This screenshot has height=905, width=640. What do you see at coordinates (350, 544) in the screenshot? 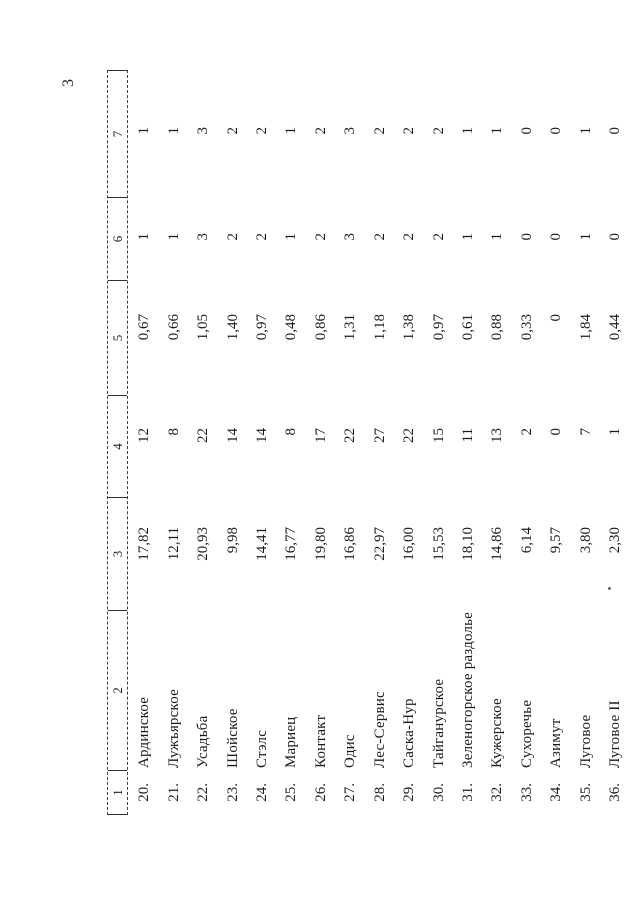
I see `col3-value-cell: 16,86` at bounding box center [350, 544].